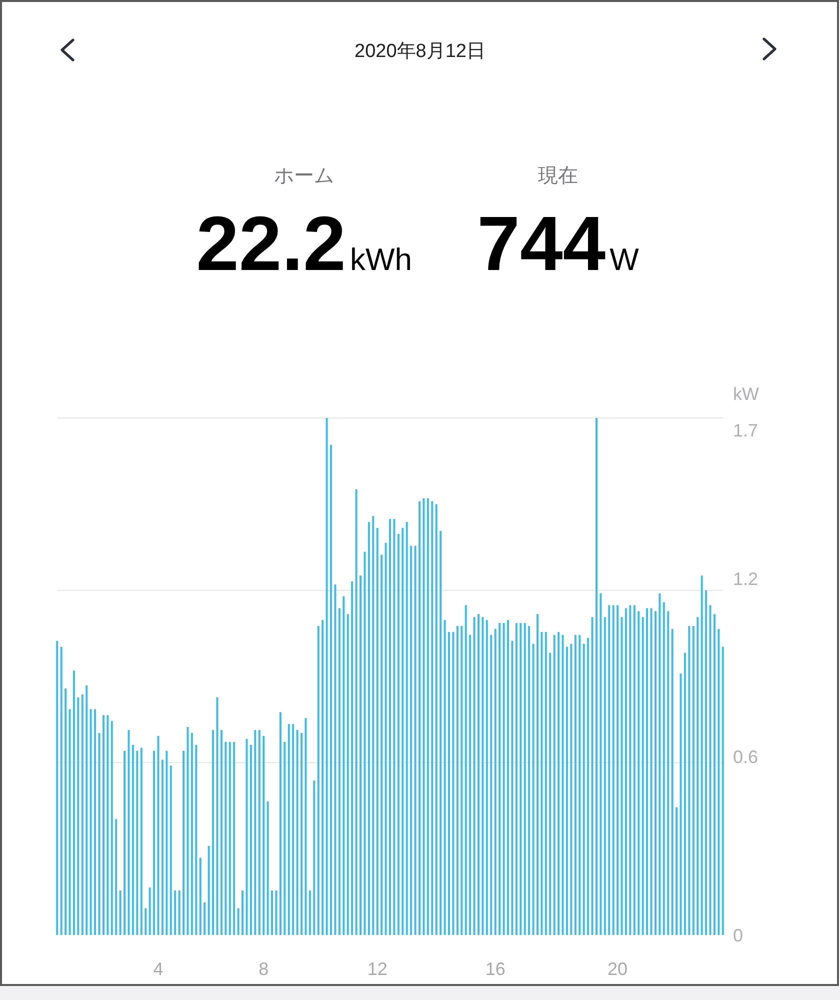 The width and height of the screenshot is (840, 1000). I want to click on y-tick-label: 1.2, so click(745, 578).